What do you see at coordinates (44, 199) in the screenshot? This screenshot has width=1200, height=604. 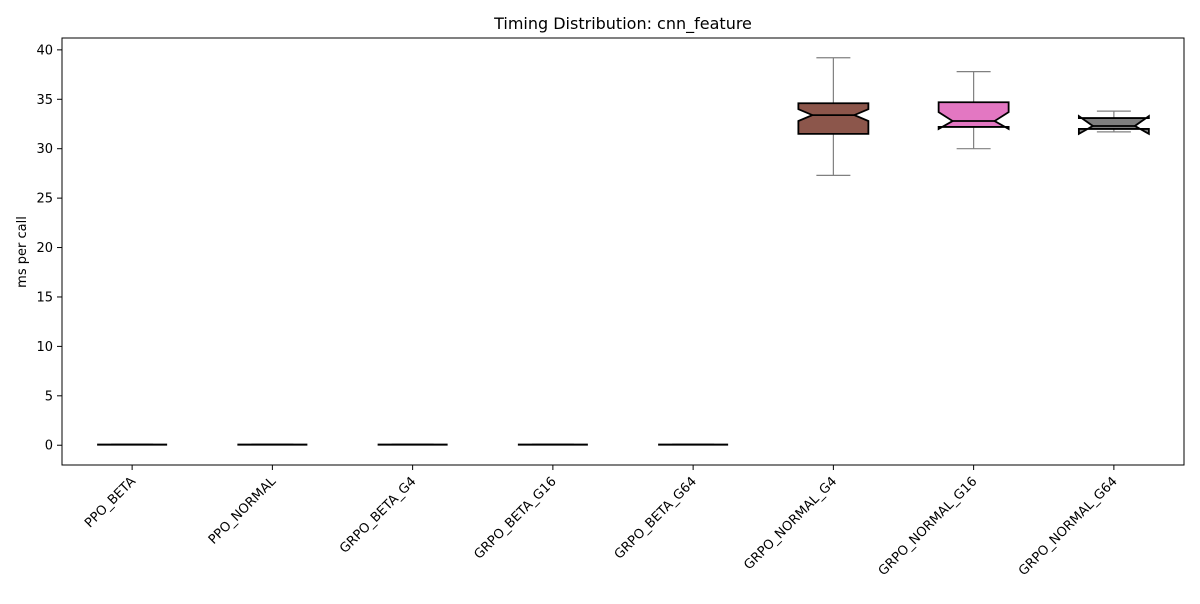 I see `y-tick-label: 25` at bounding box center [44, 199].